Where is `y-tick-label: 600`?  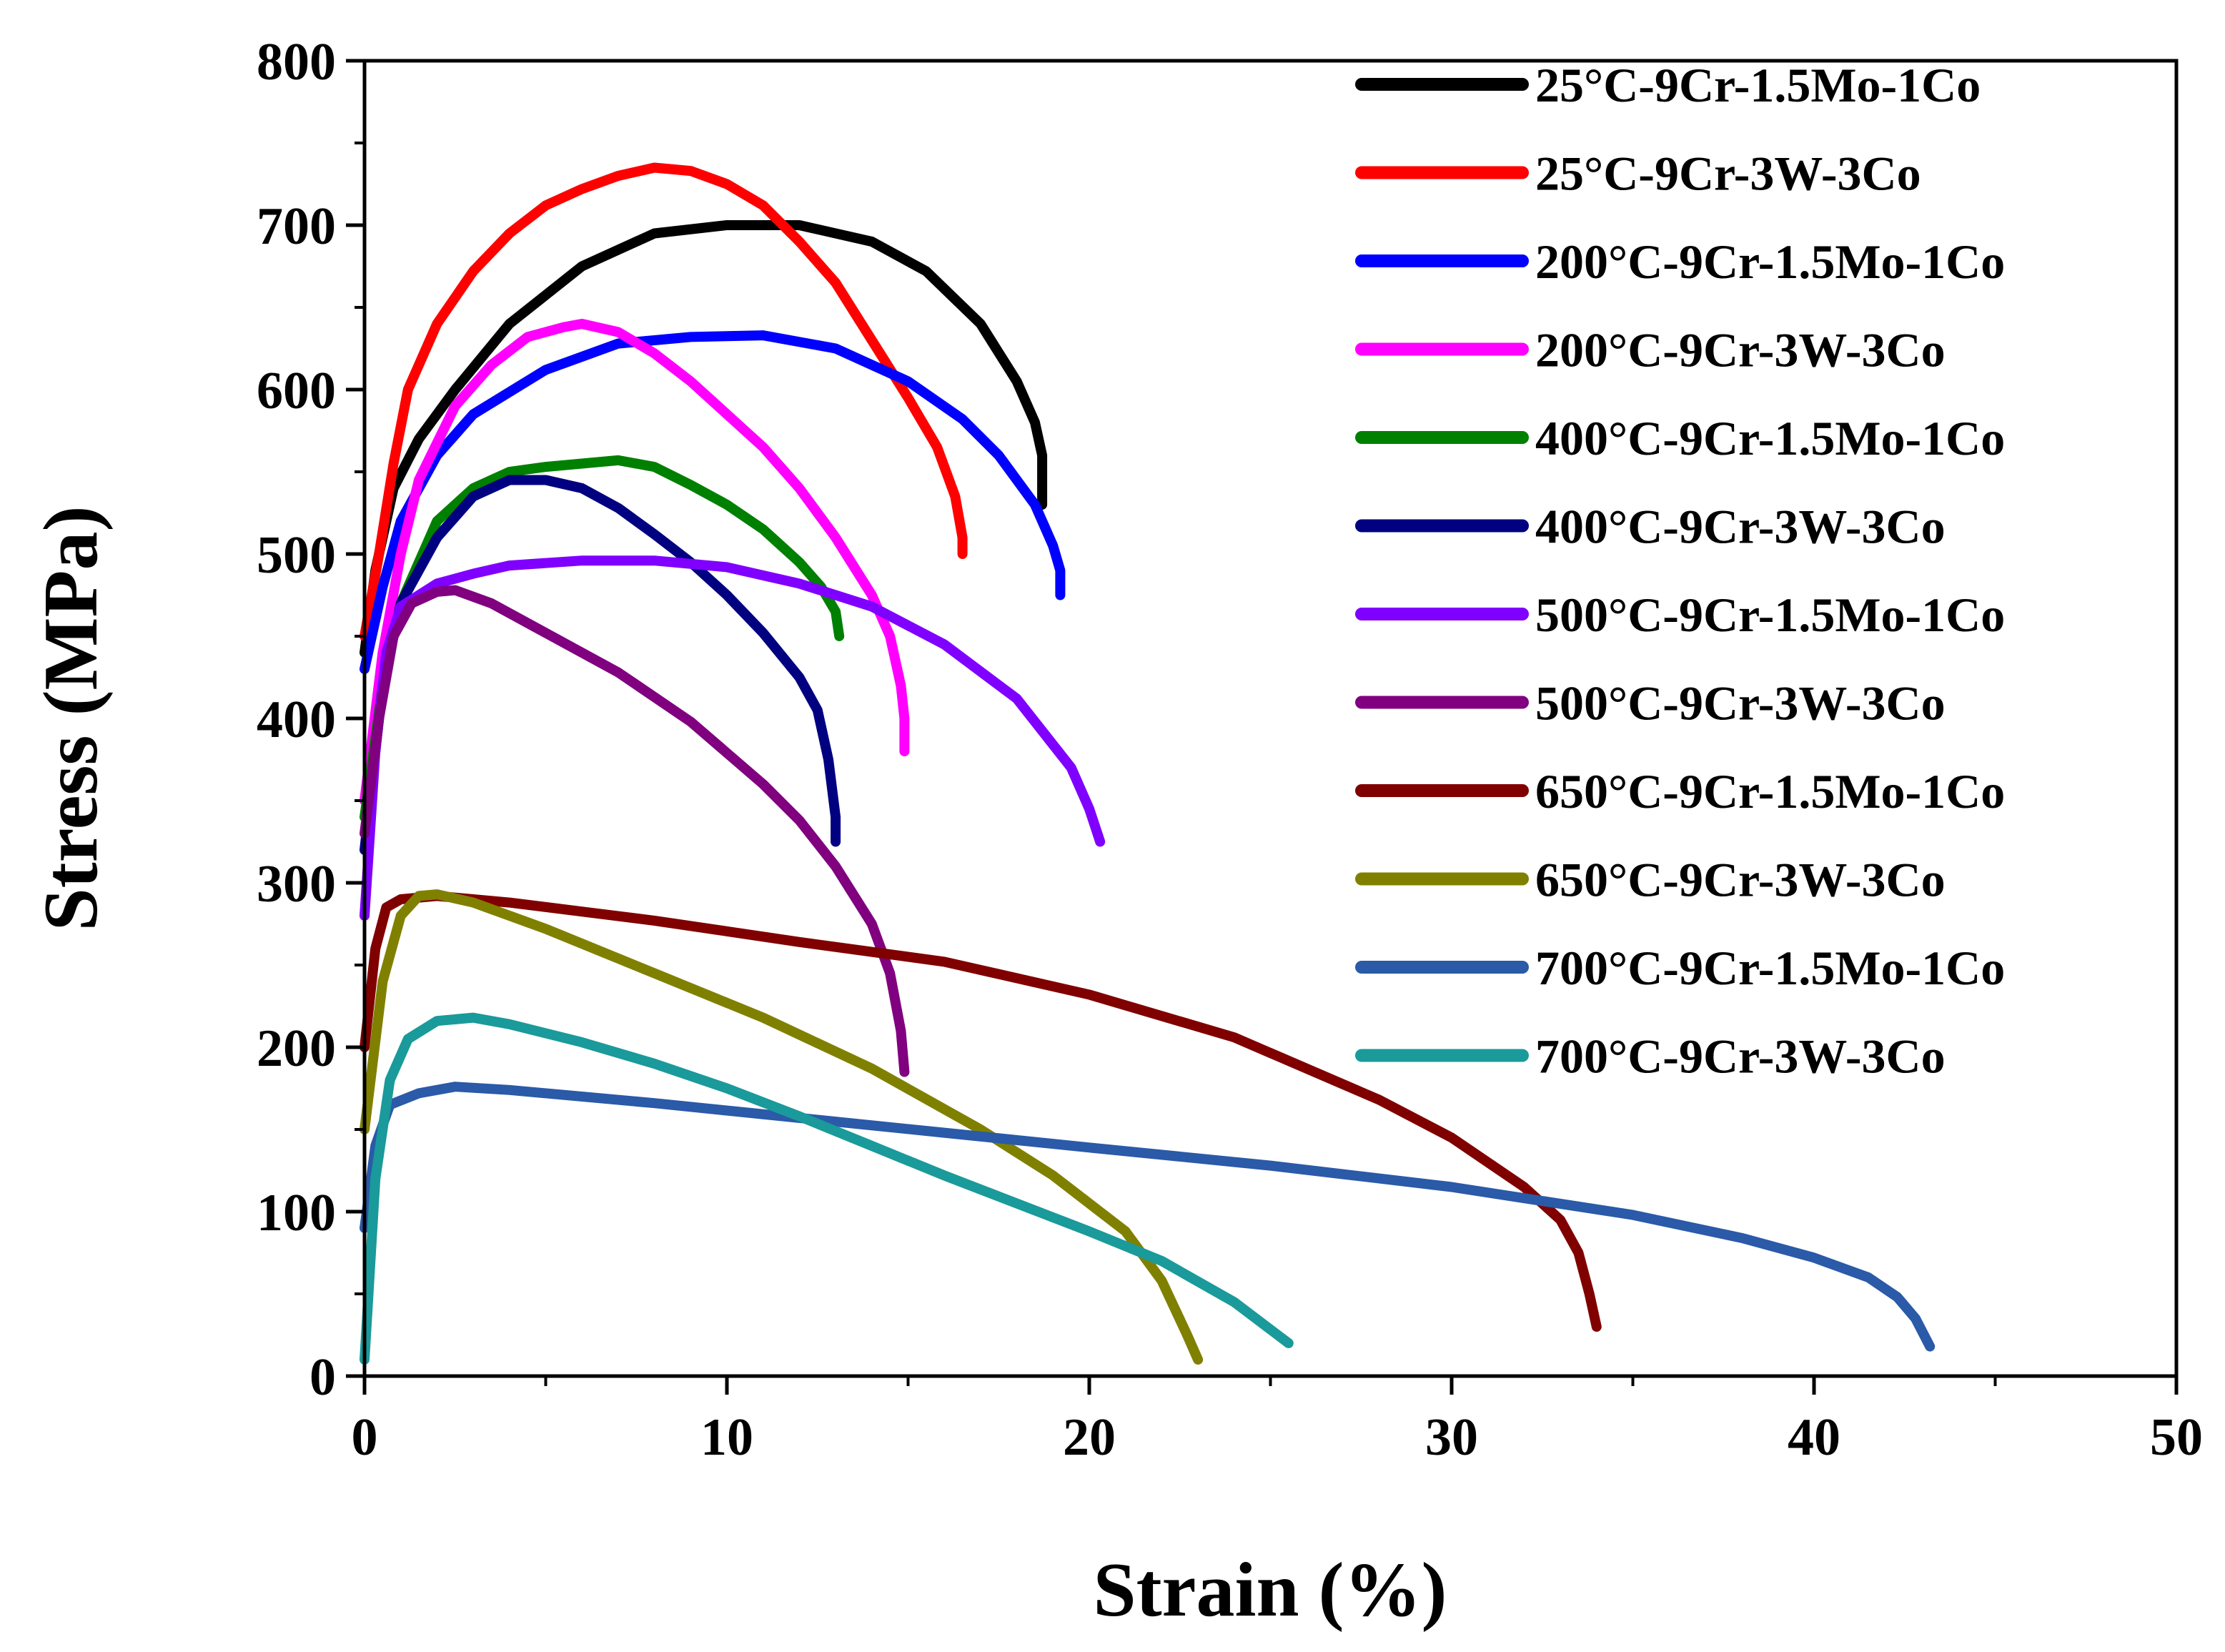
y-tick-label: 600 is located at coordinates (296, 391).